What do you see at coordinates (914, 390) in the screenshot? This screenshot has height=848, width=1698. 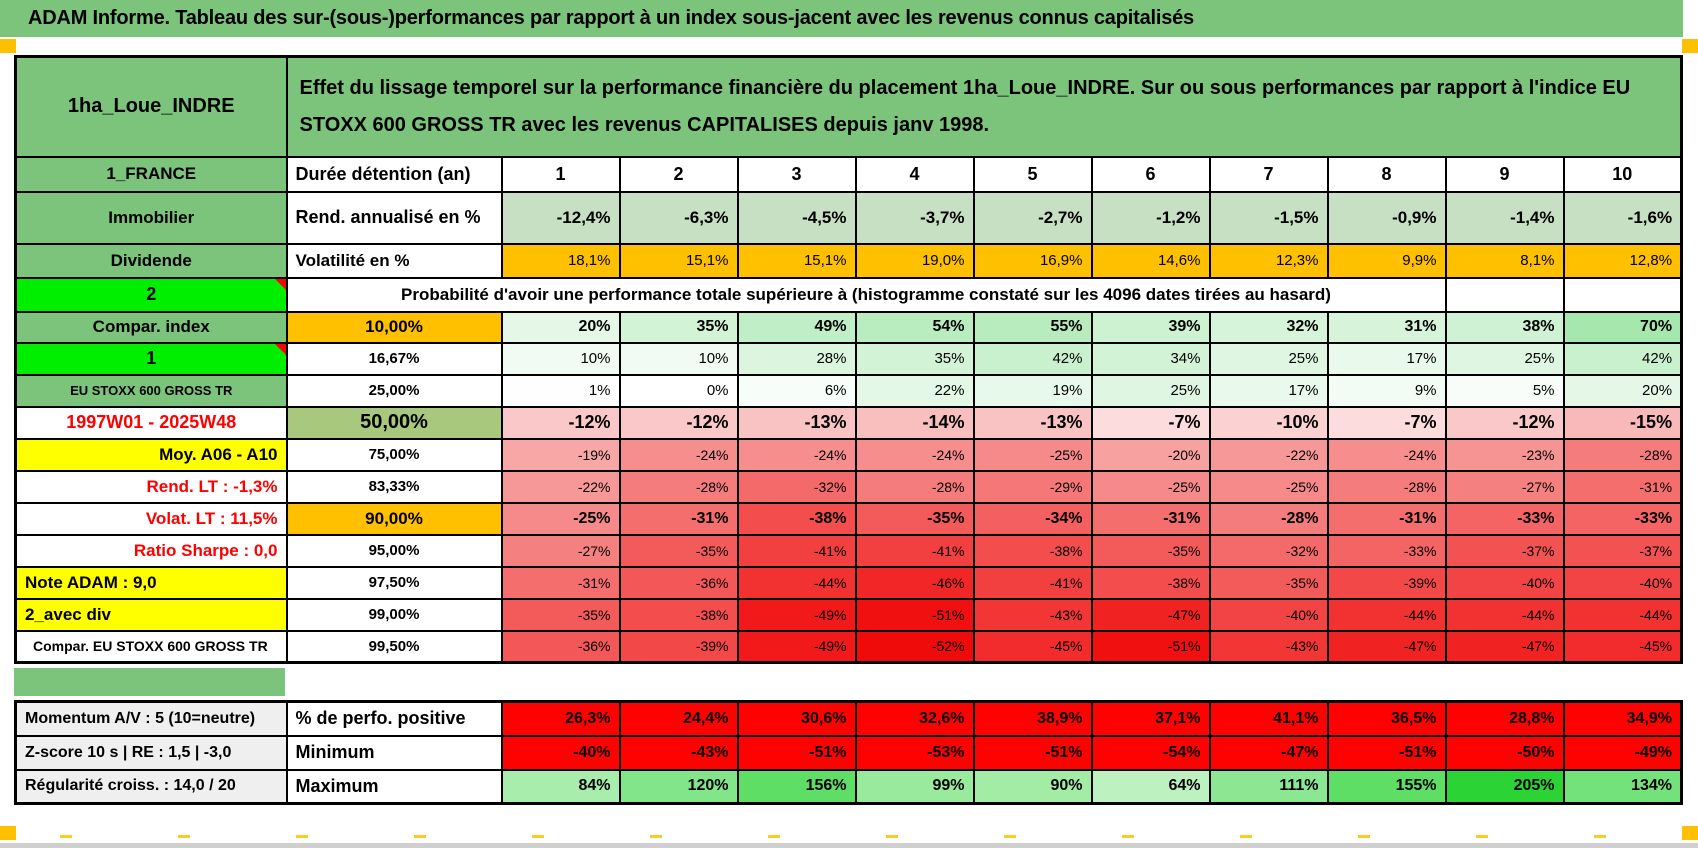 I see `data-cell: 22%` at bounding box center [914, 390].